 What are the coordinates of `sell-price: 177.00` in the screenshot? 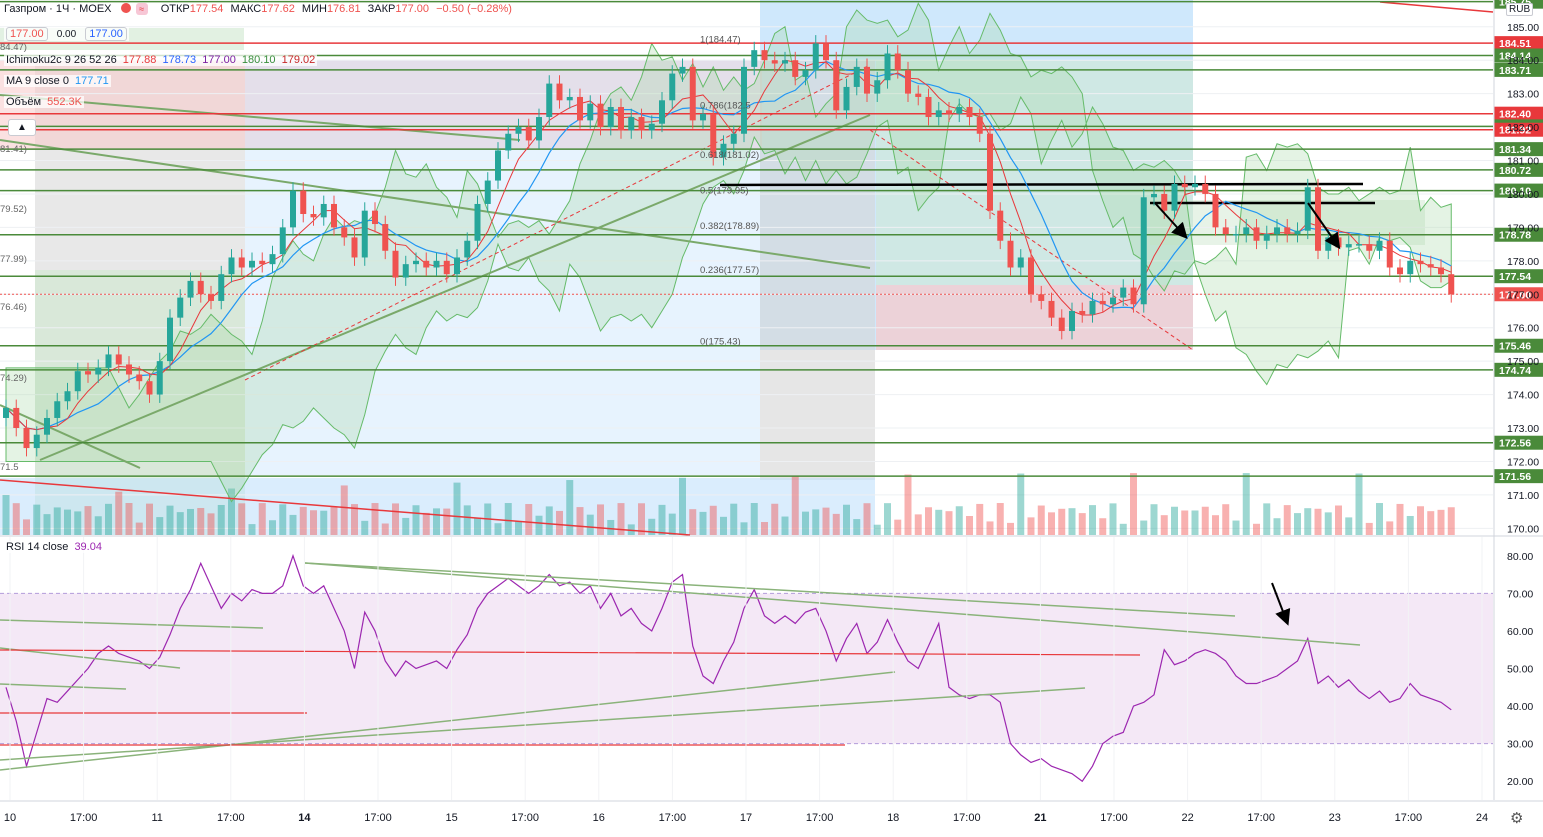 It's located at (27, 34).